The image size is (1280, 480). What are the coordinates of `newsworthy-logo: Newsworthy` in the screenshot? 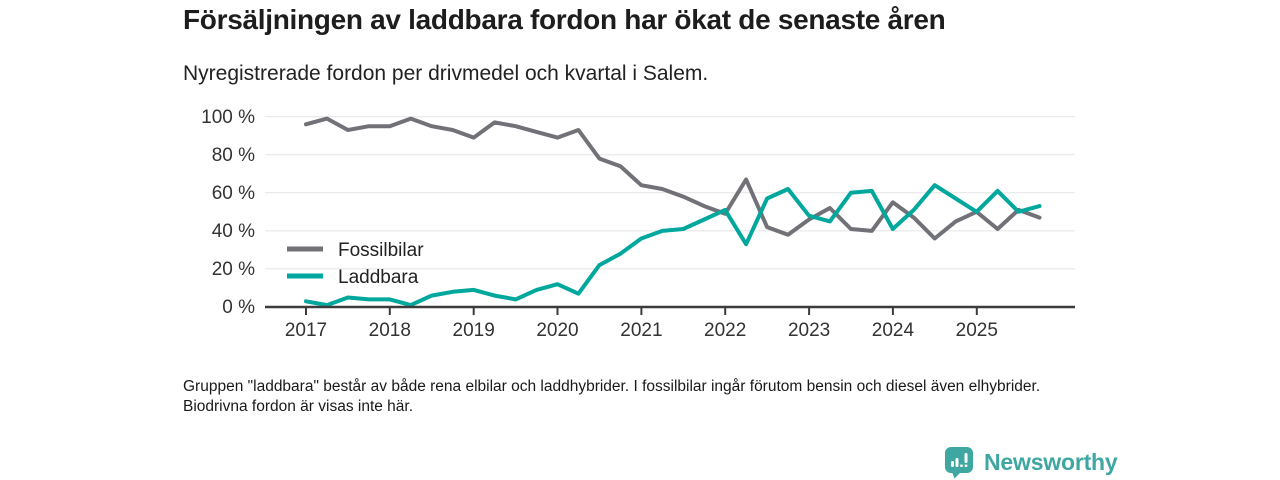 It's located at (1031, 462).